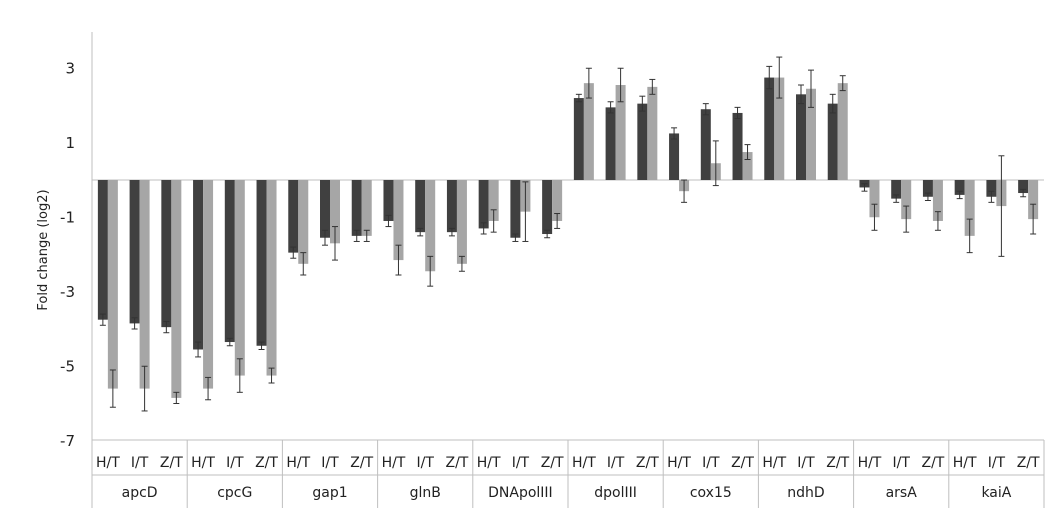  What do you see at coordinates (67, 292) in the screenshot?
I see `y-tick-label: -3` at bounding box center [67, 292].